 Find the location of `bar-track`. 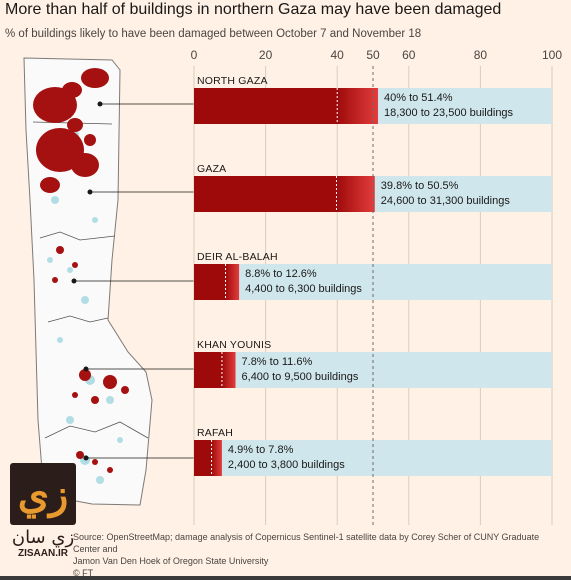

bar-track is located at coordinates (373, 370).